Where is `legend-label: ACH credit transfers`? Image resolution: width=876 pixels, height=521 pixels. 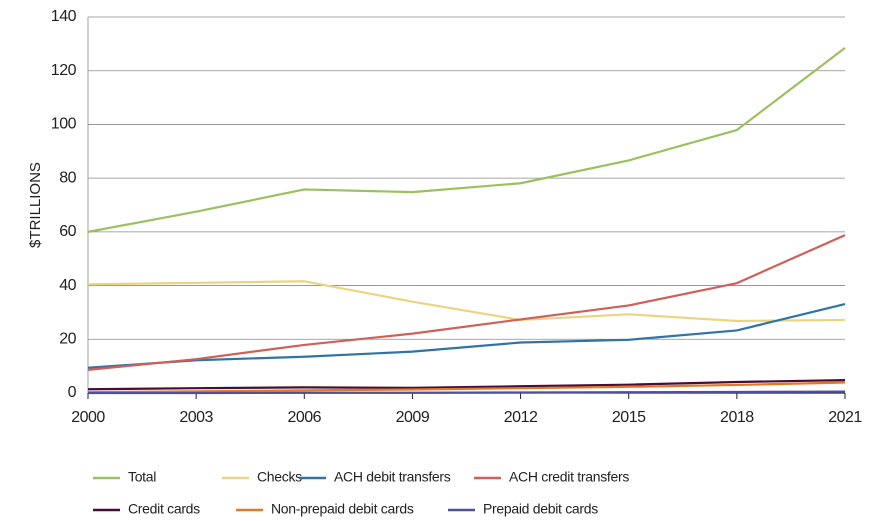 legend-label: ACH credit transfers is located at coordinates (569, 477).